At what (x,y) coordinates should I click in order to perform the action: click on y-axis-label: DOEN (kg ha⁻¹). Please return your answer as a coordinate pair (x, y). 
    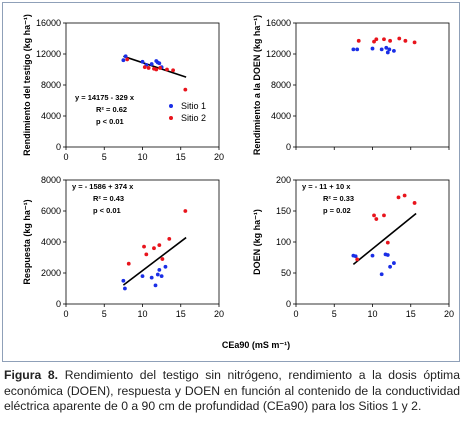
    Looking at the image, I should click on (257, 242).